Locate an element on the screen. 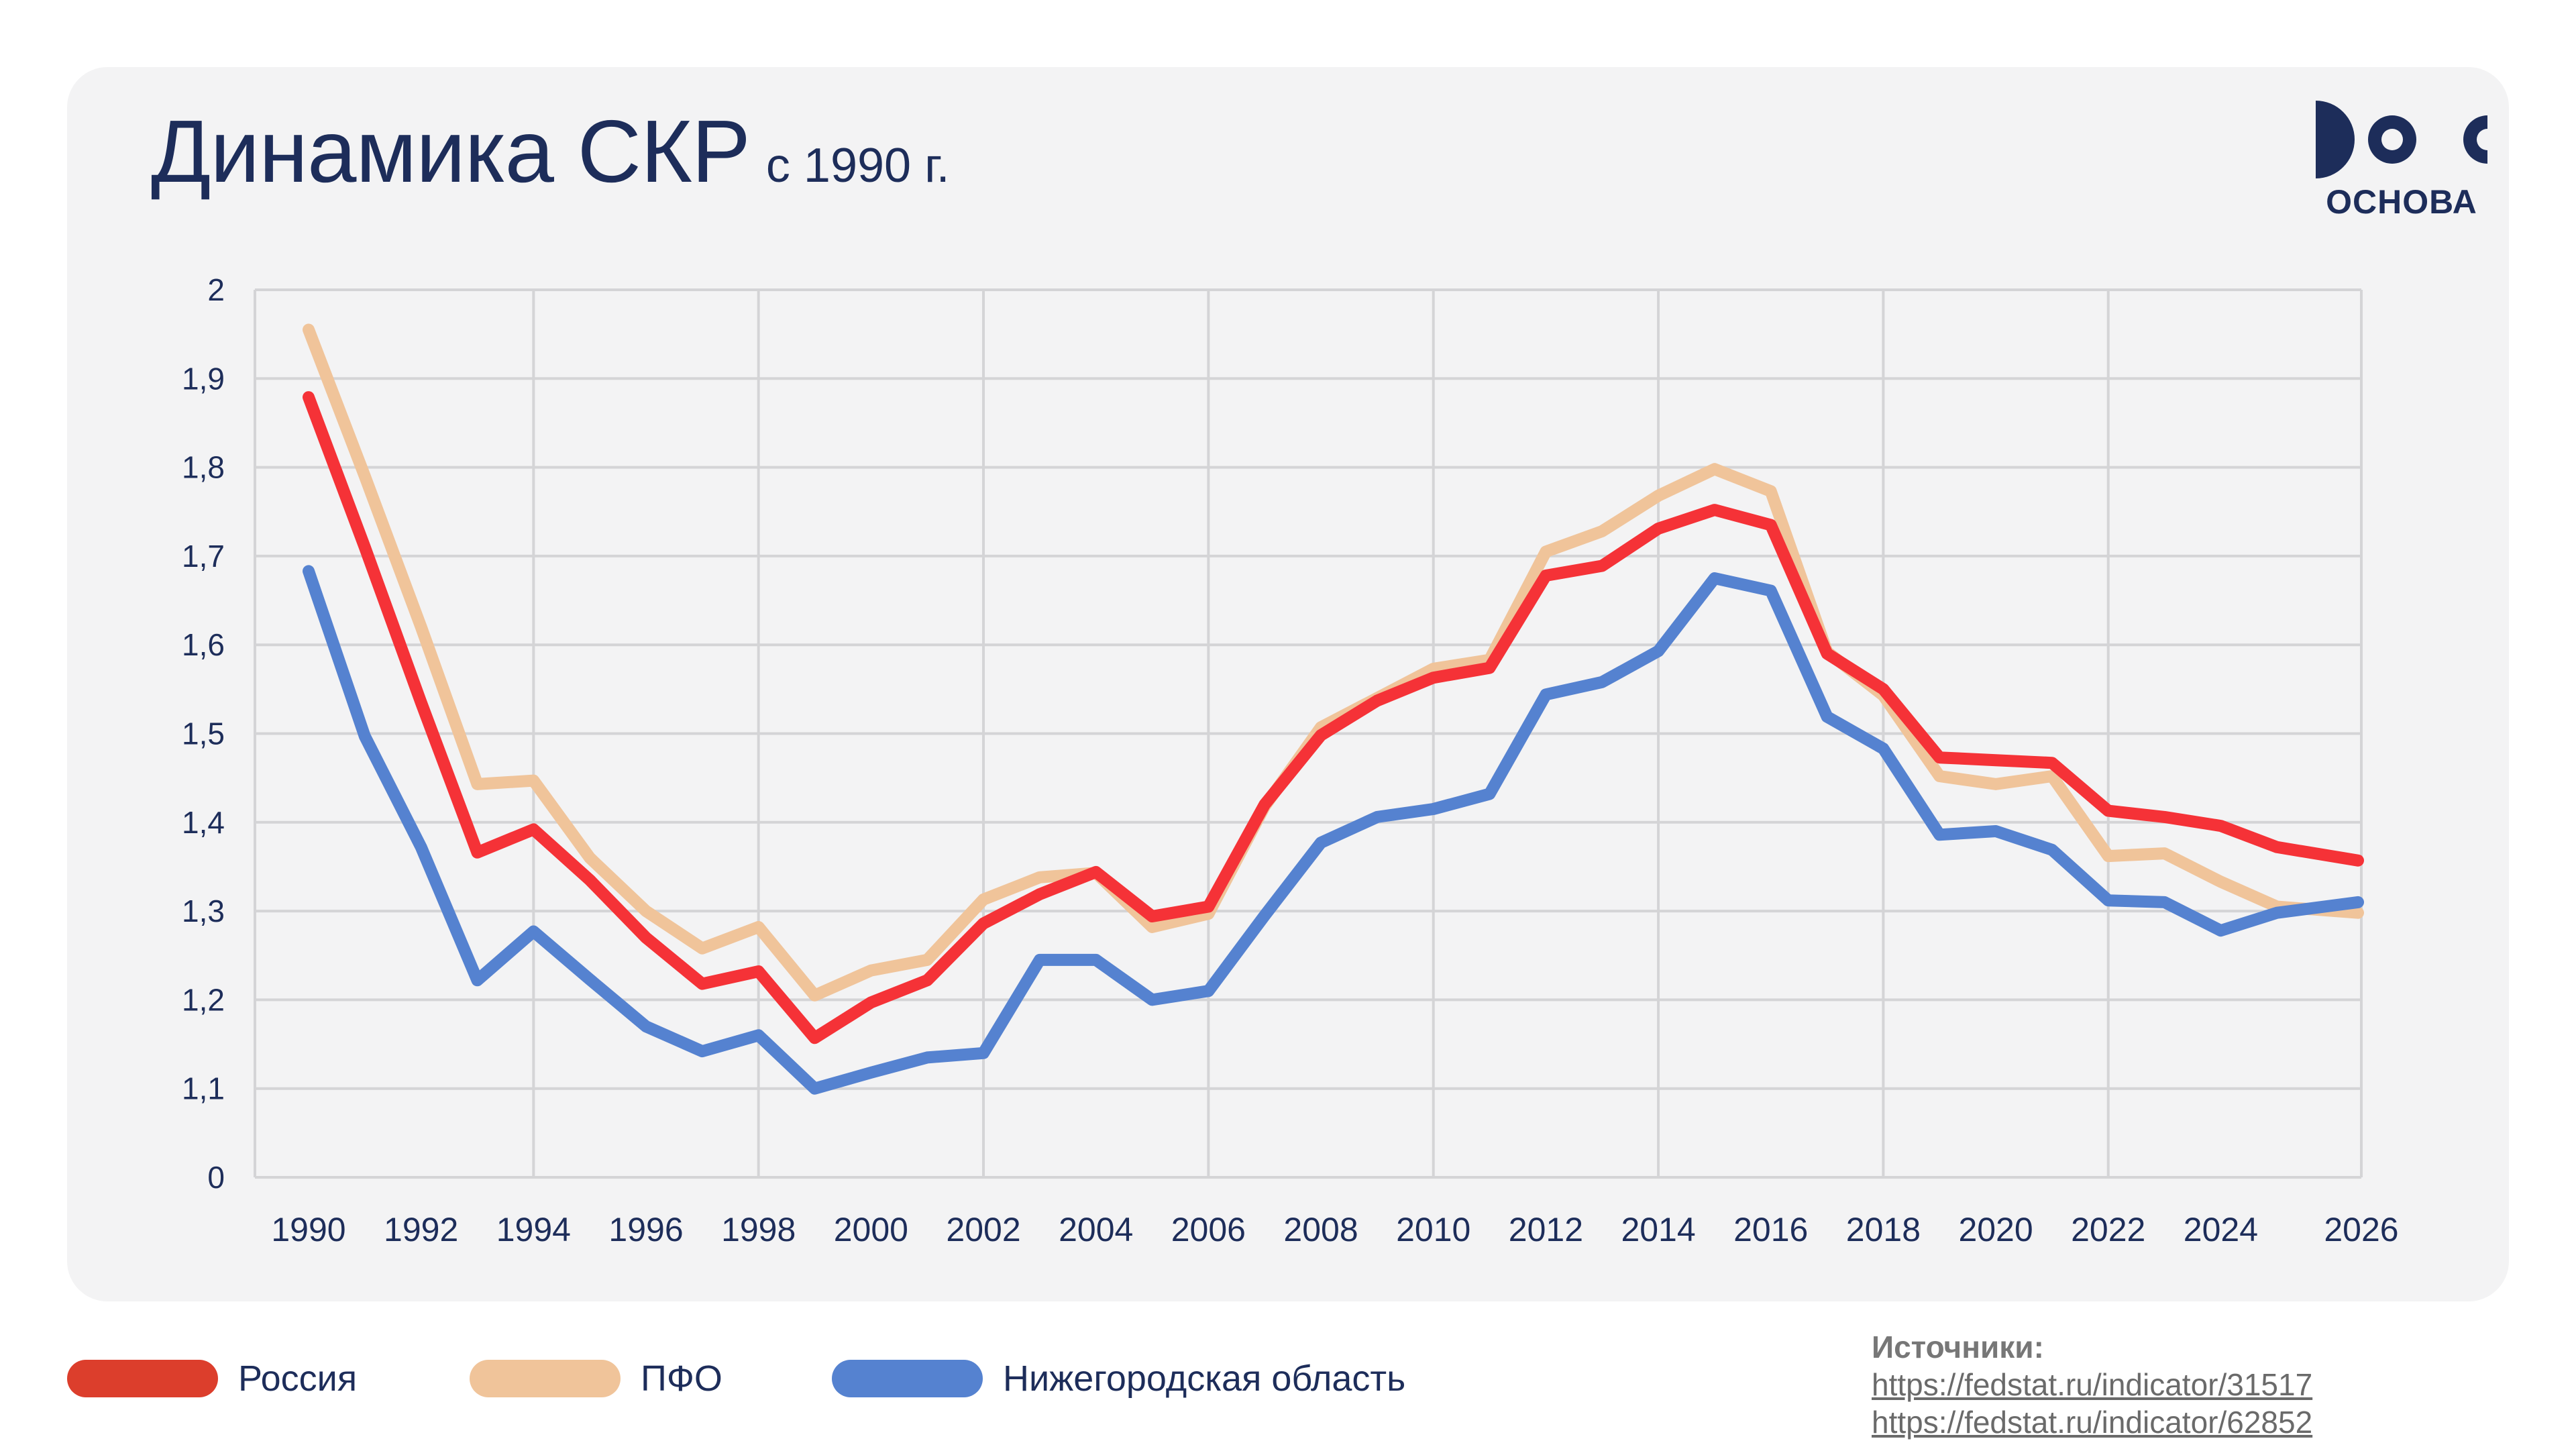  legend-swatch-russia is located at coordinates (142, 1378).